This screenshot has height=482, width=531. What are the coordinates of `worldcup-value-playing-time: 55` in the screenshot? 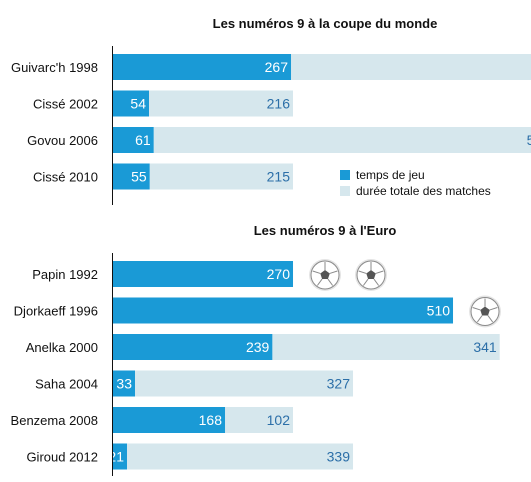 It's located at (139, 177).